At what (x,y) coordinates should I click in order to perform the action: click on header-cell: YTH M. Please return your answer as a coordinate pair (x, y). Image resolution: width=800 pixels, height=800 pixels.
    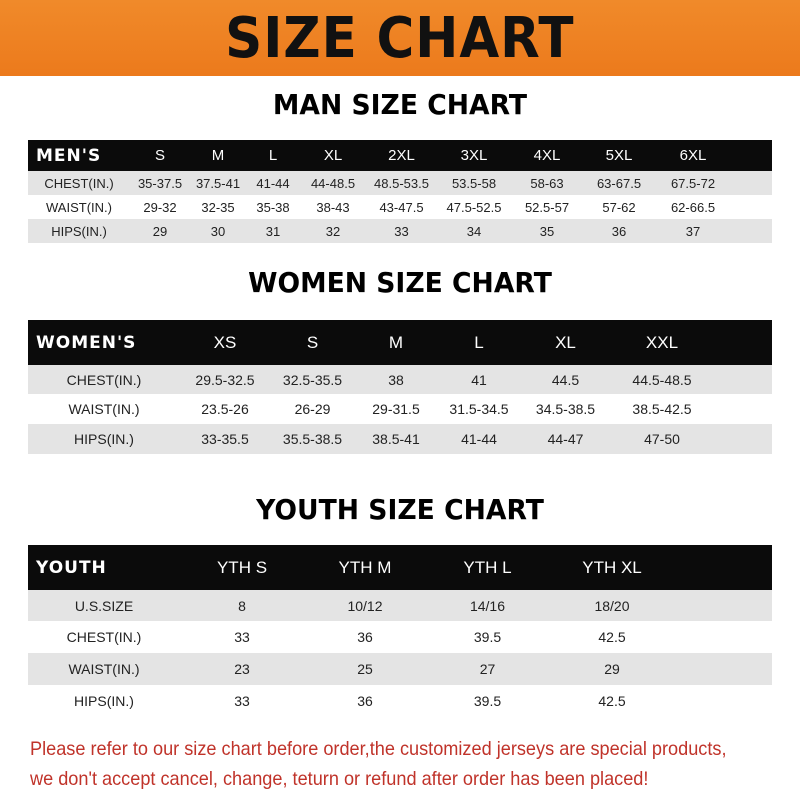
    Looking at the image, I should click on (365, 567).